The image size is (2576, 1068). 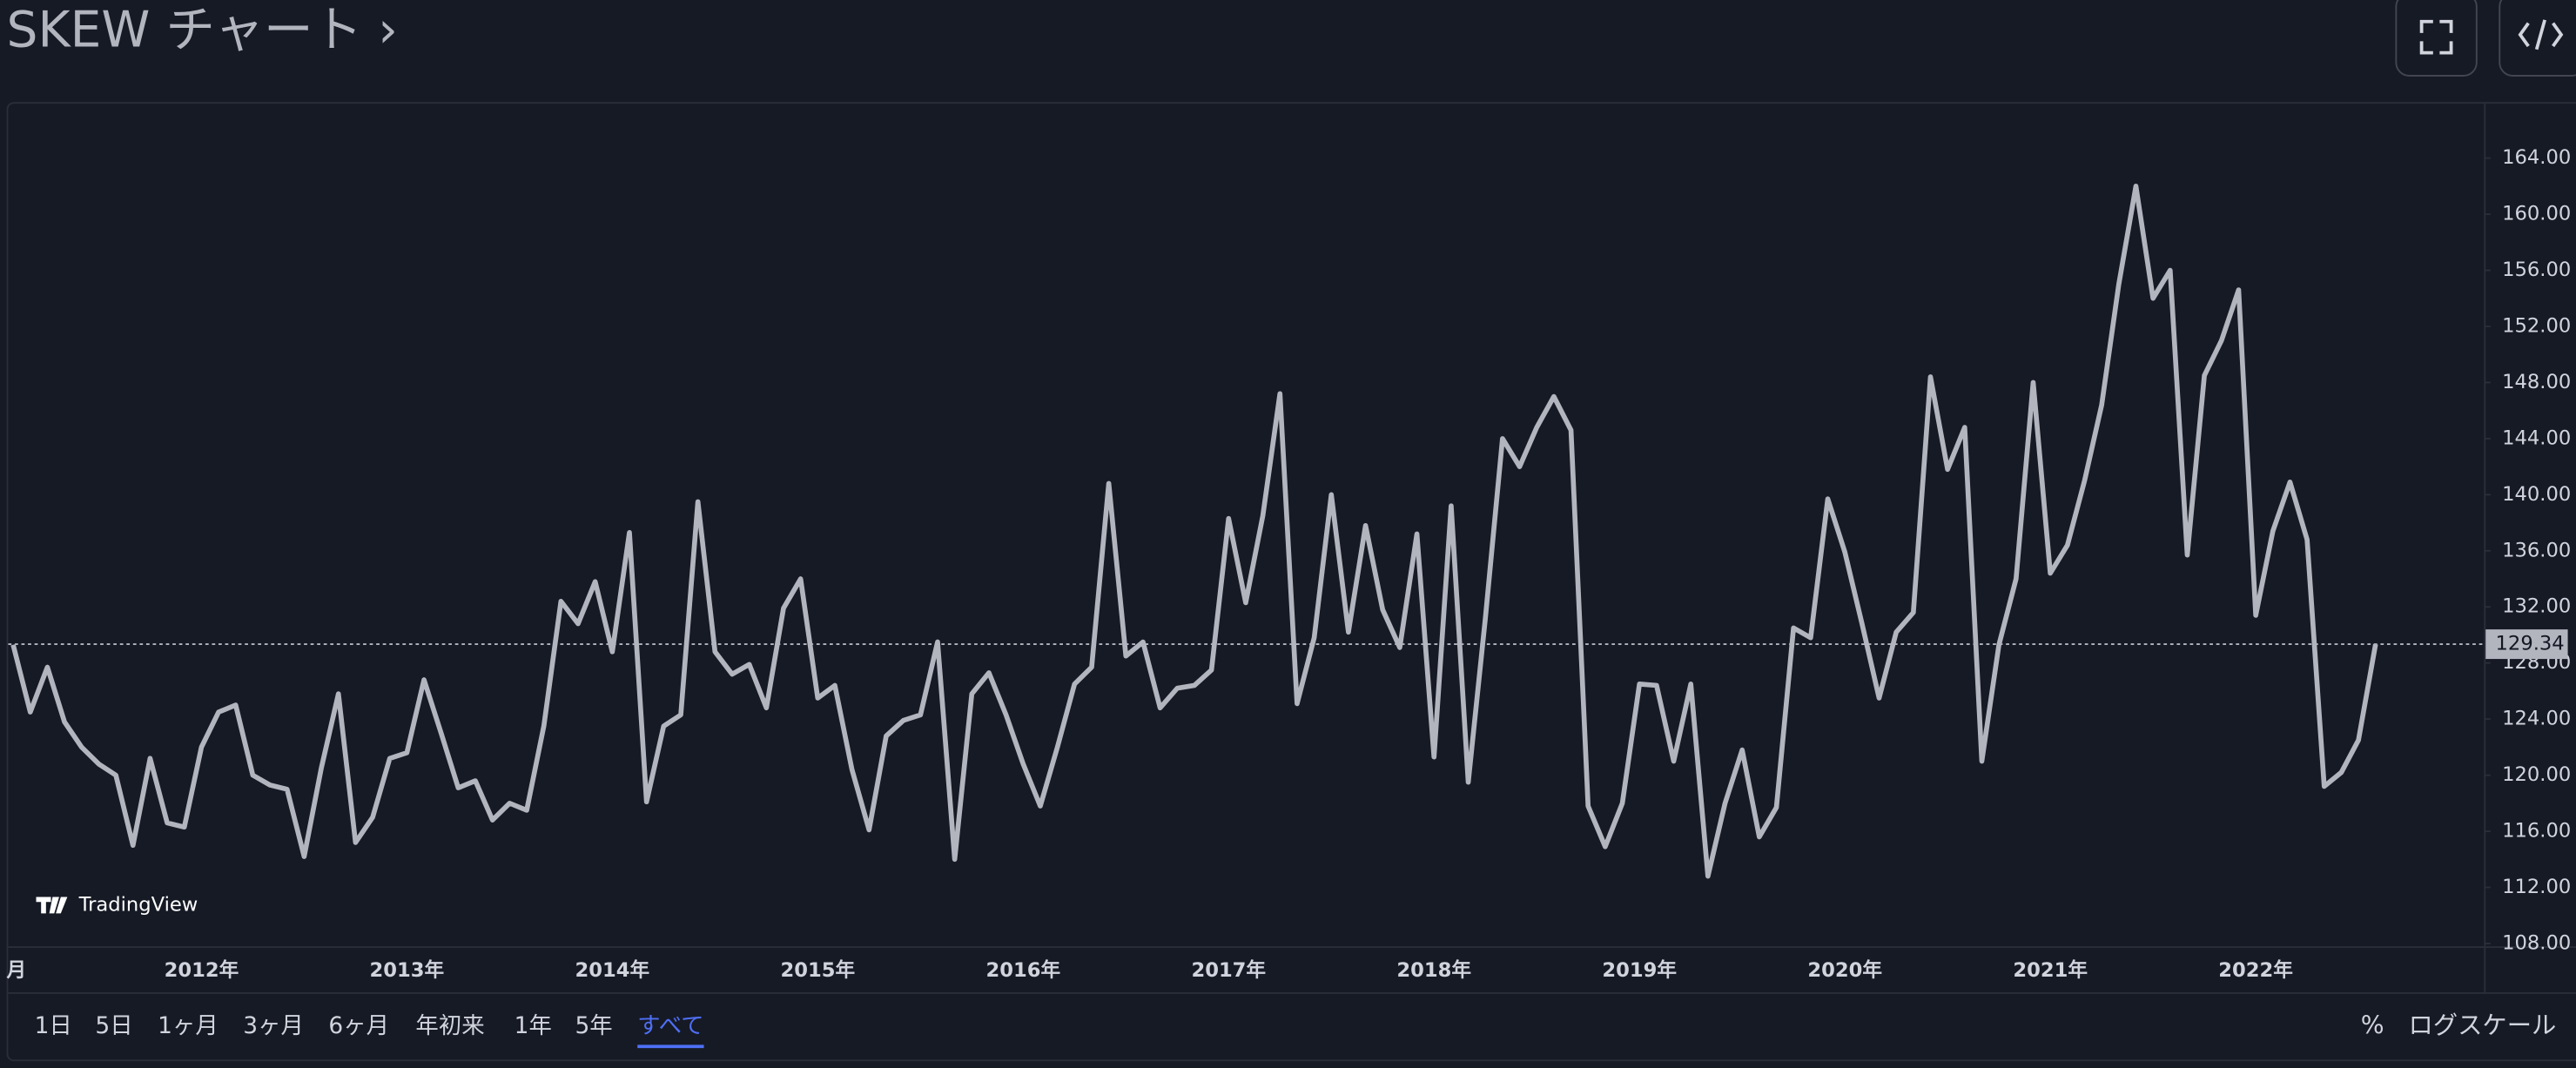 I want to click on range-button: 5年, so click(x=593, y=1025).